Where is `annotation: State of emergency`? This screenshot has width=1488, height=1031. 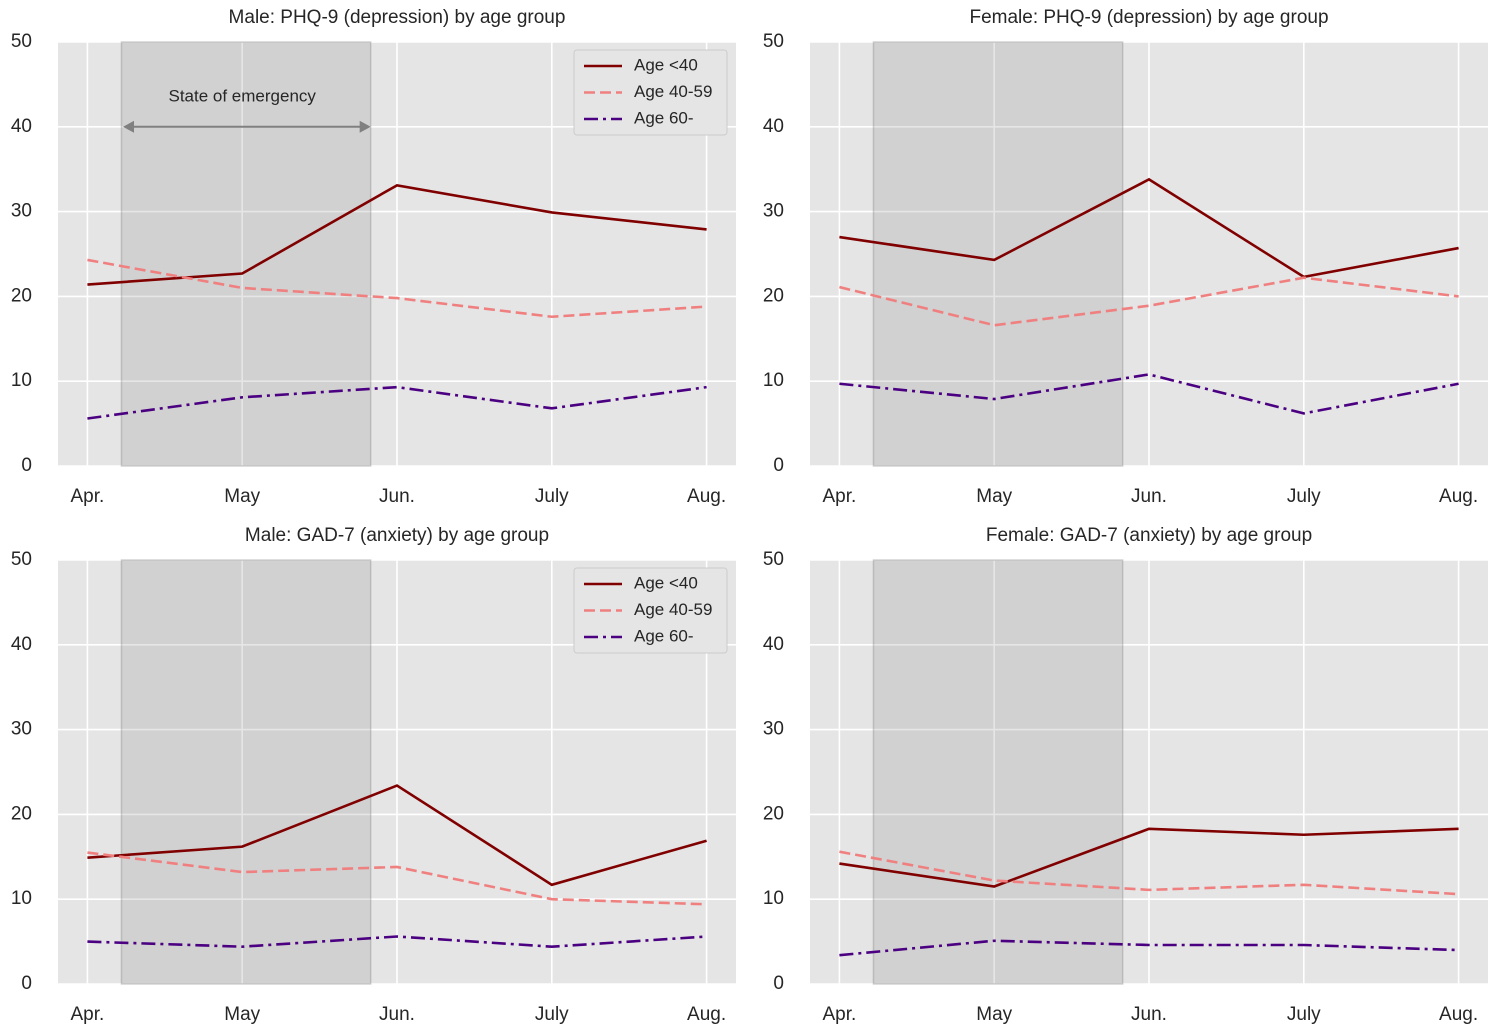 annotation: State of emergency is located at coordinates (242, 96).